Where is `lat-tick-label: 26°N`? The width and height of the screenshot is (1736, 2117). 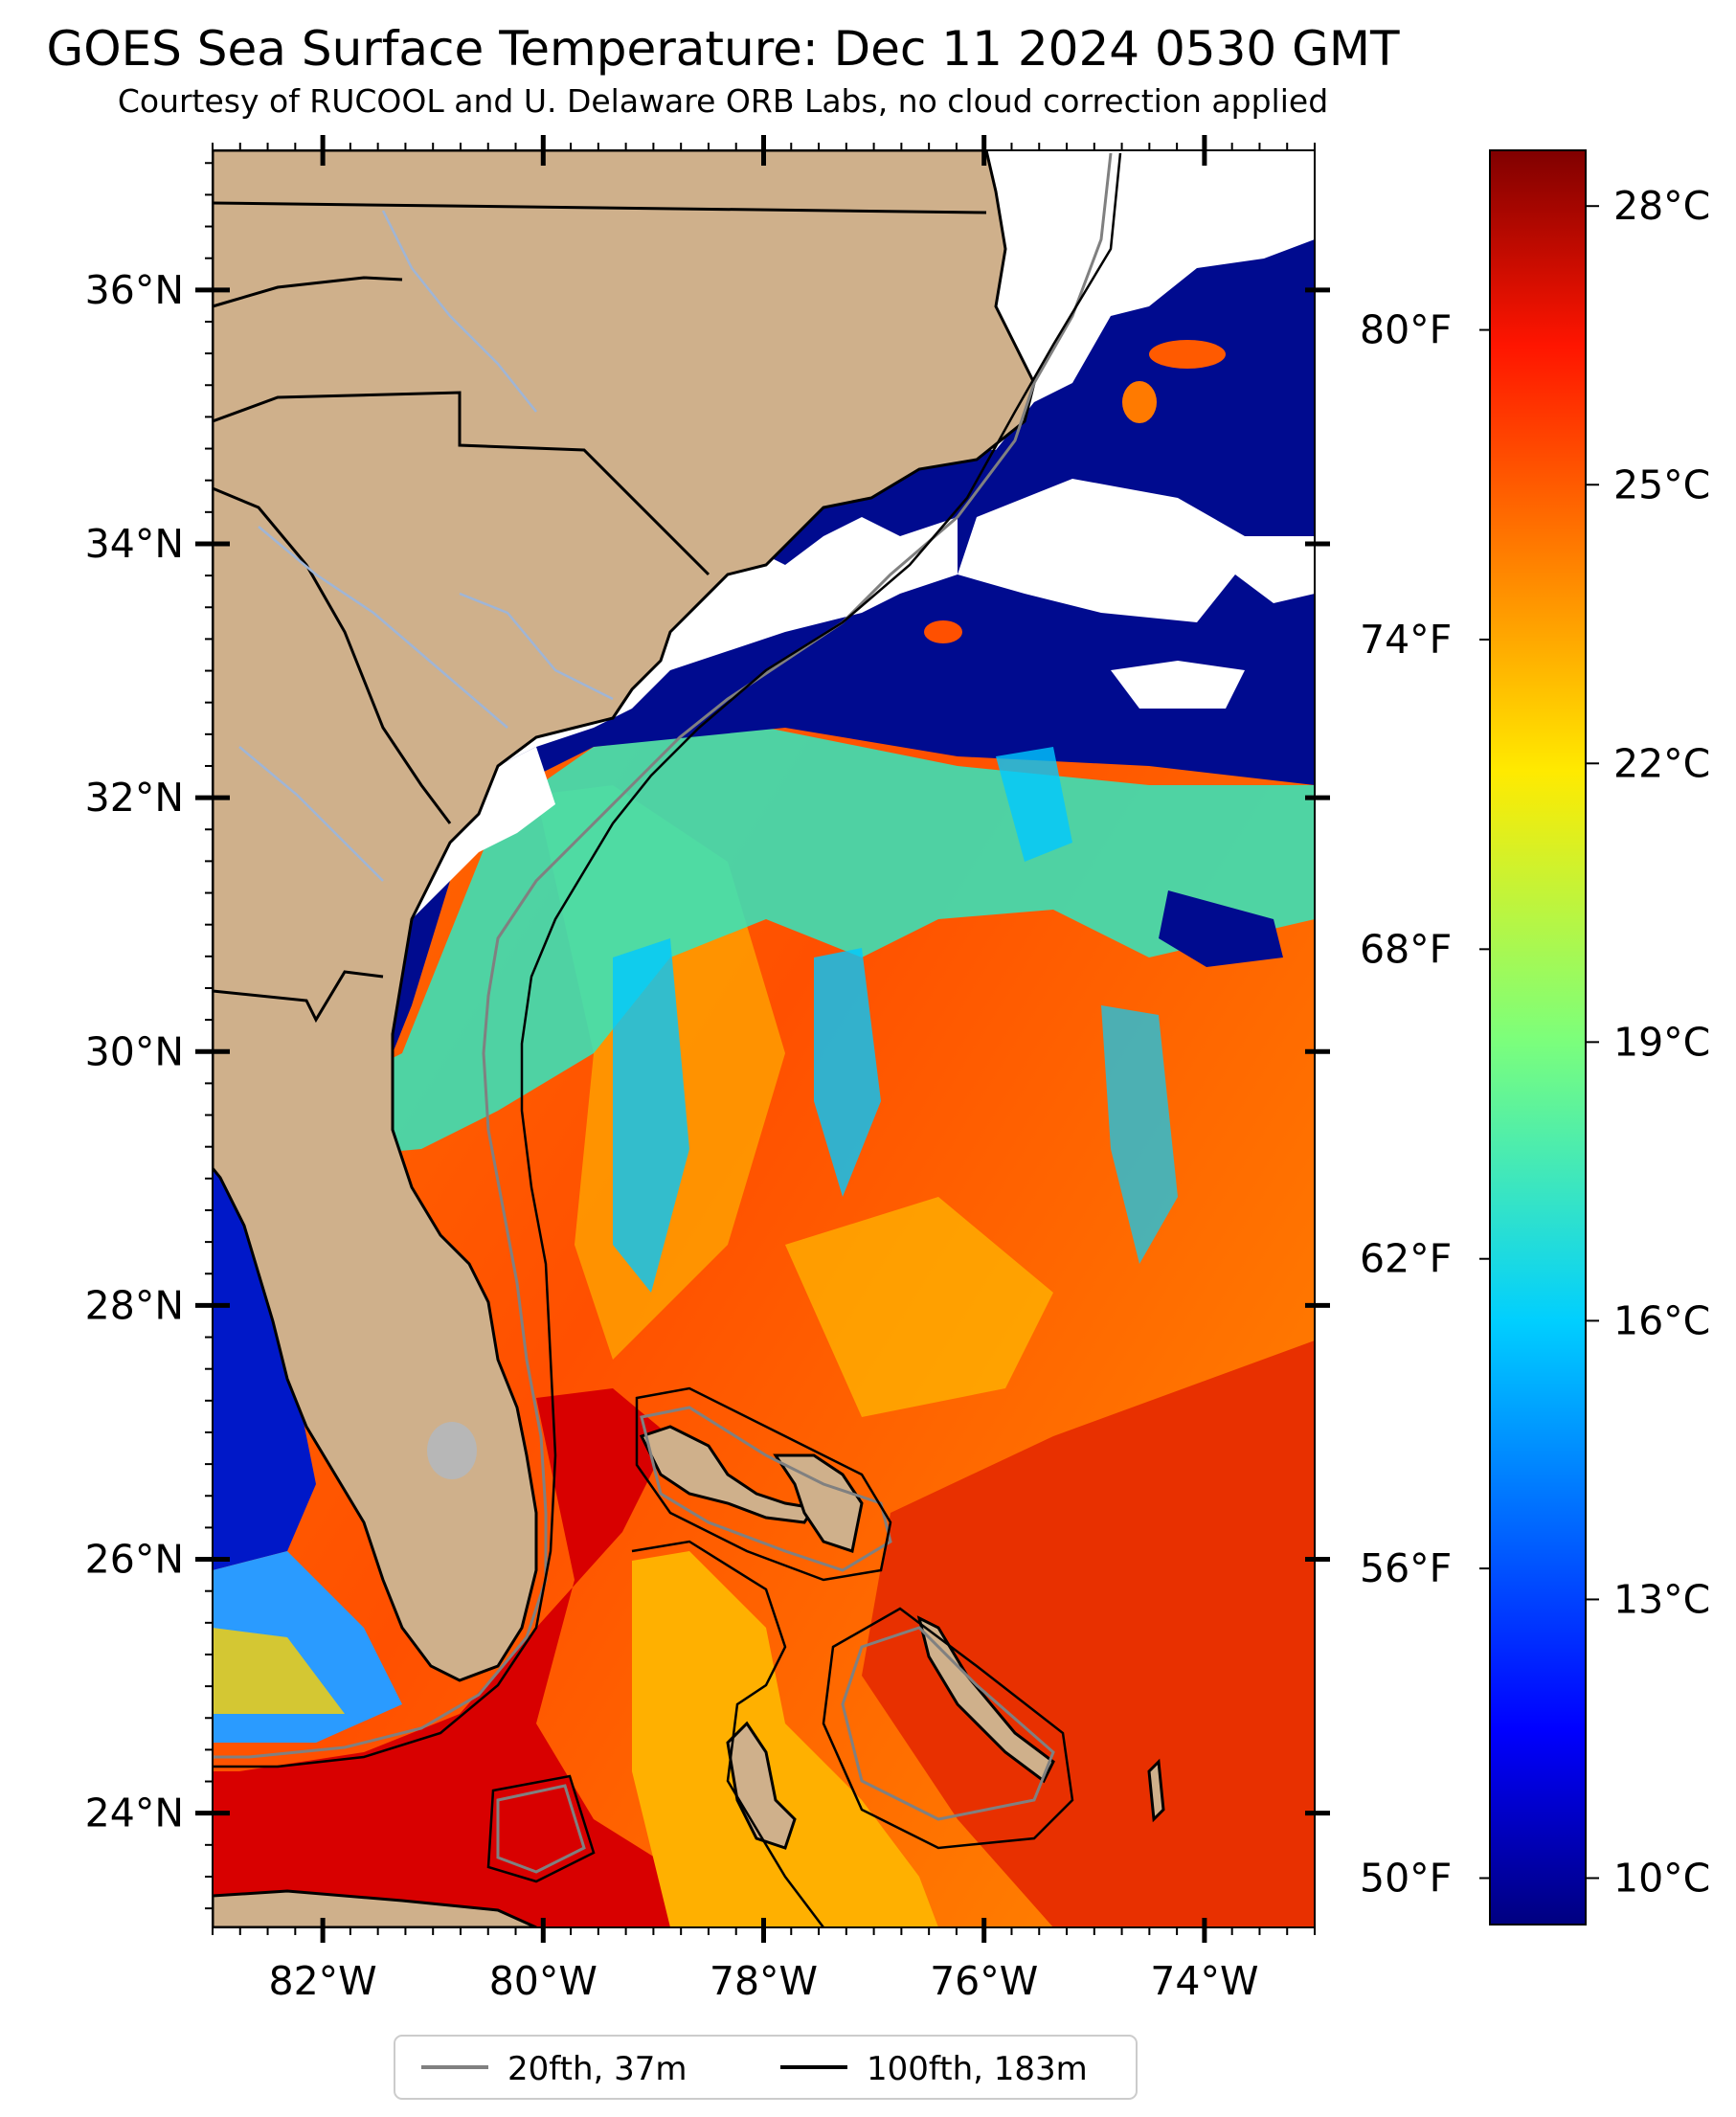
lat-tick-label: 26°N is located at coordinates (134, 1560).